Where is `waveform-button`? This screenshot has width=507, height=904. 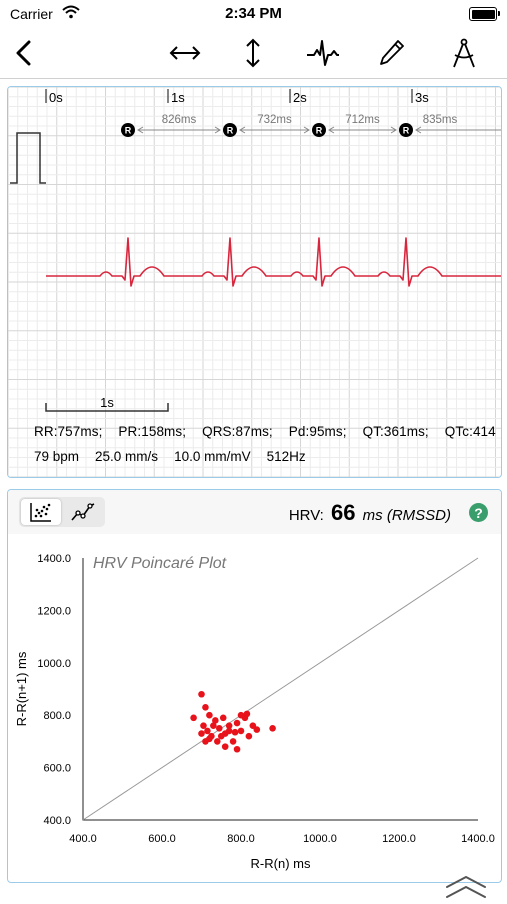
waveform-button is located at coordinates (323, 53).